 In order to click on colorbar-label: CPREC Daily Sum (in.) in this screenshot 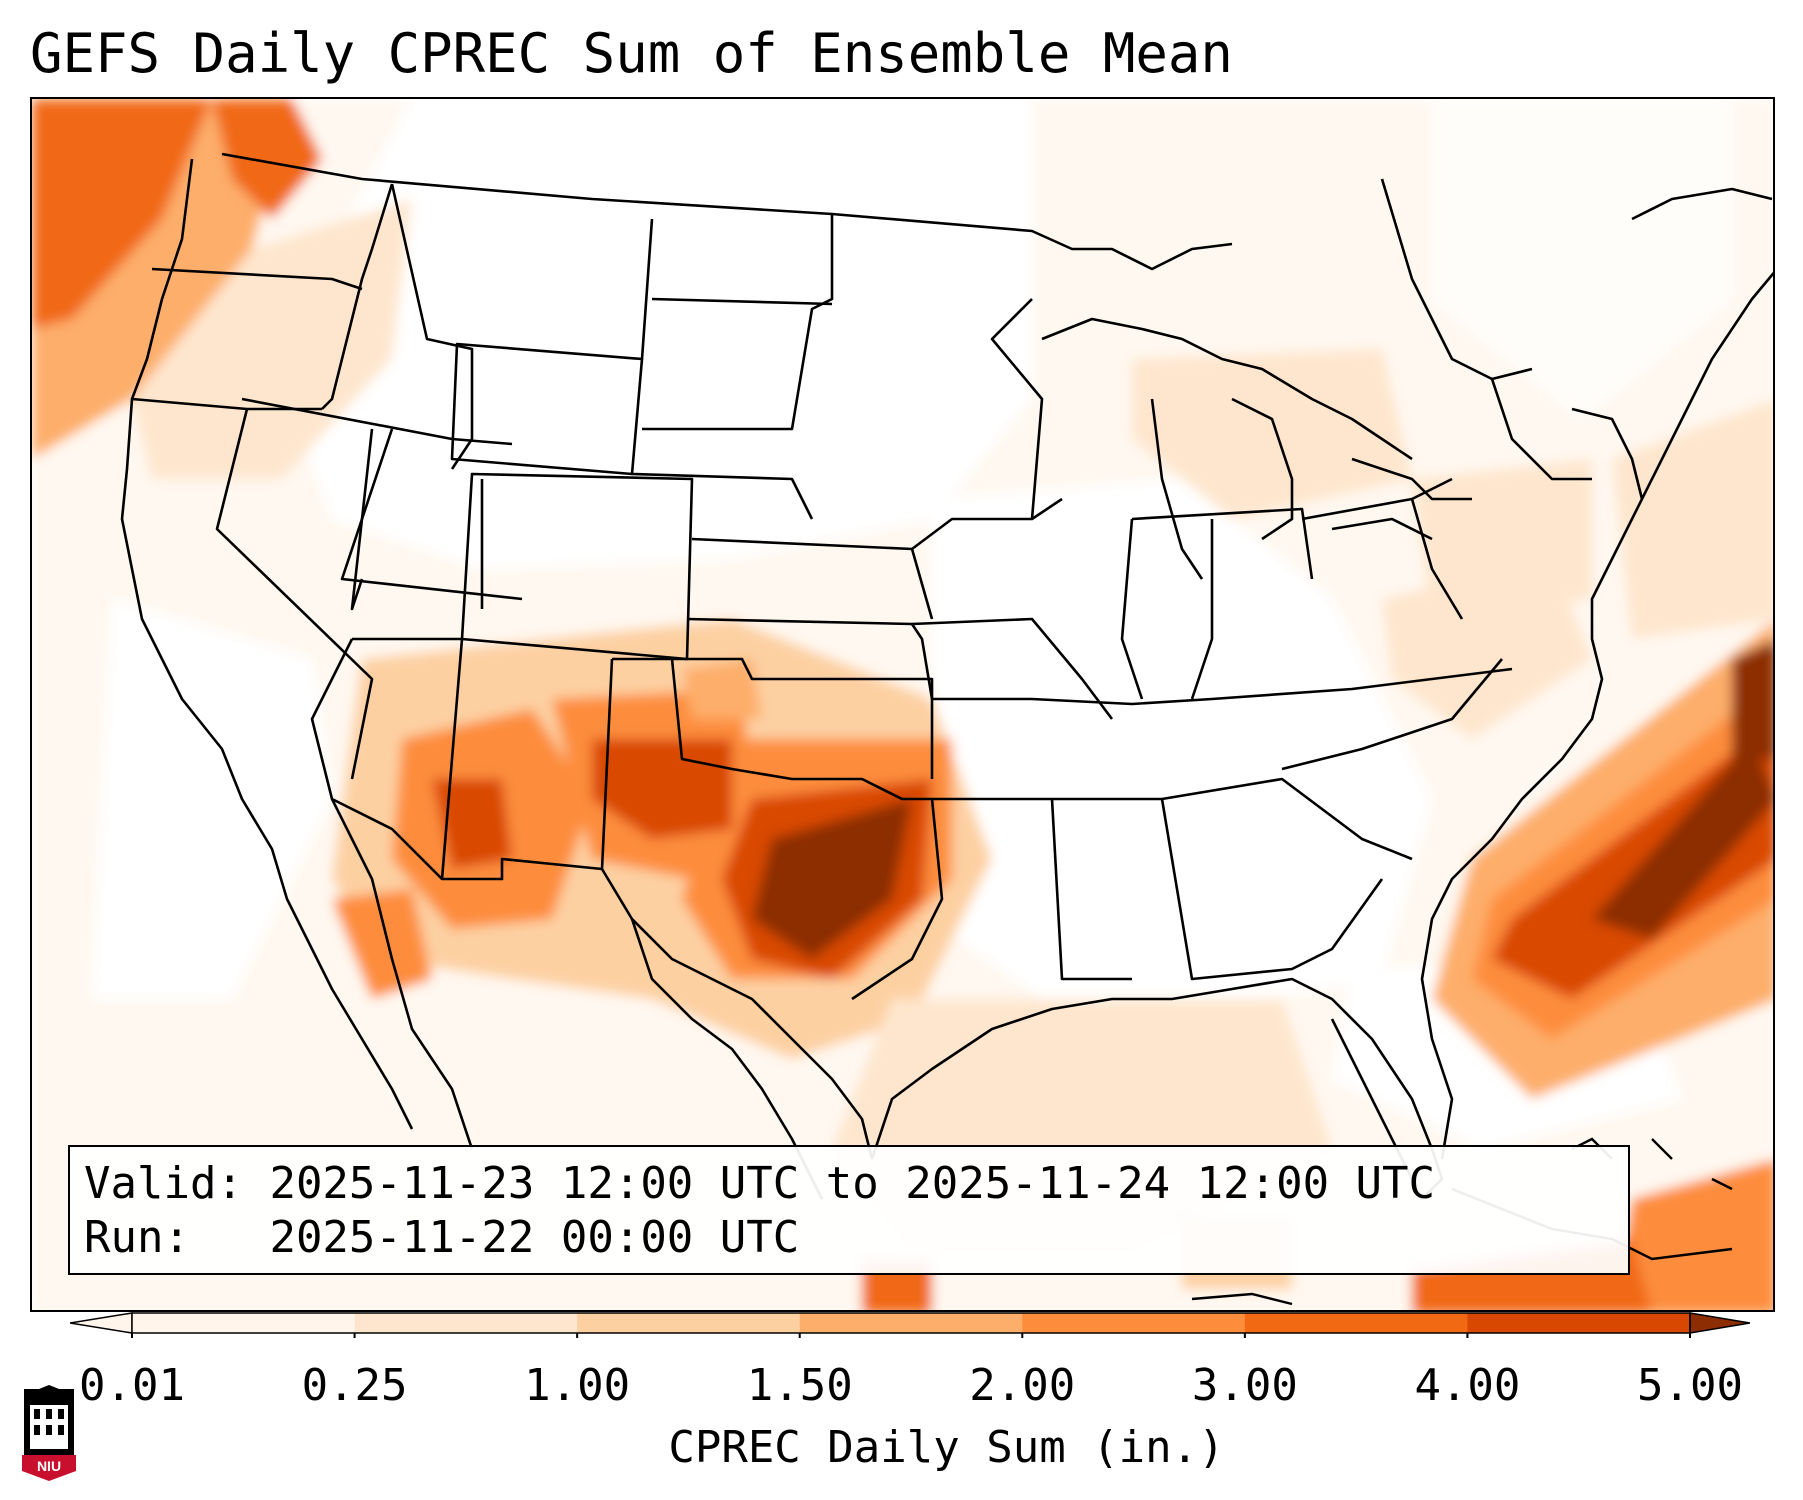, I will do `click(946, 1447)`.